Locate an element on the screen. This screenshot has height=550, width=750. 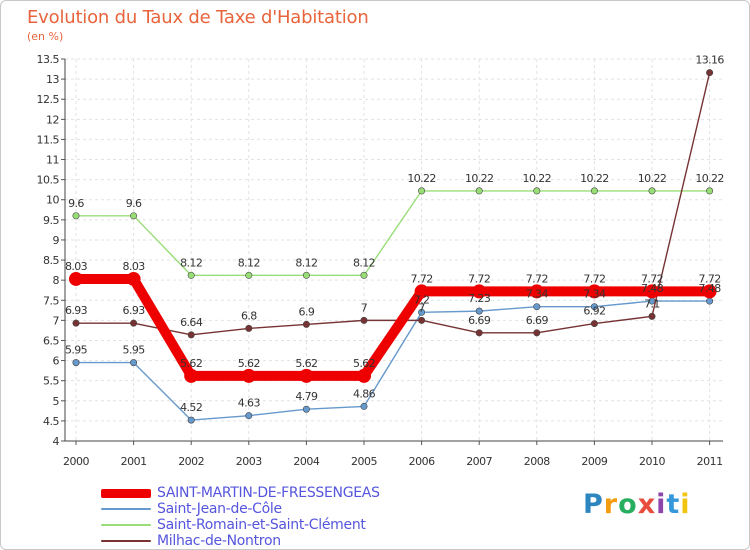
logo-letter: i is located at coordinates (685, 504).